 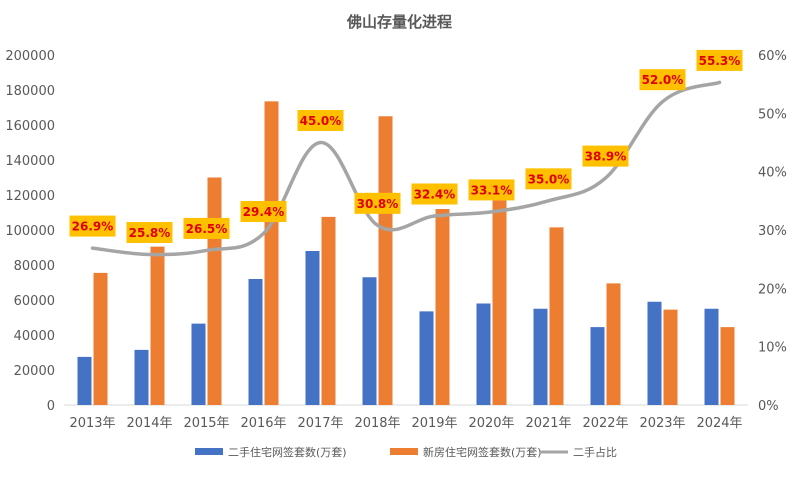 I want to click on y-left-tick-label: 140000, so click(x=30, y=161).